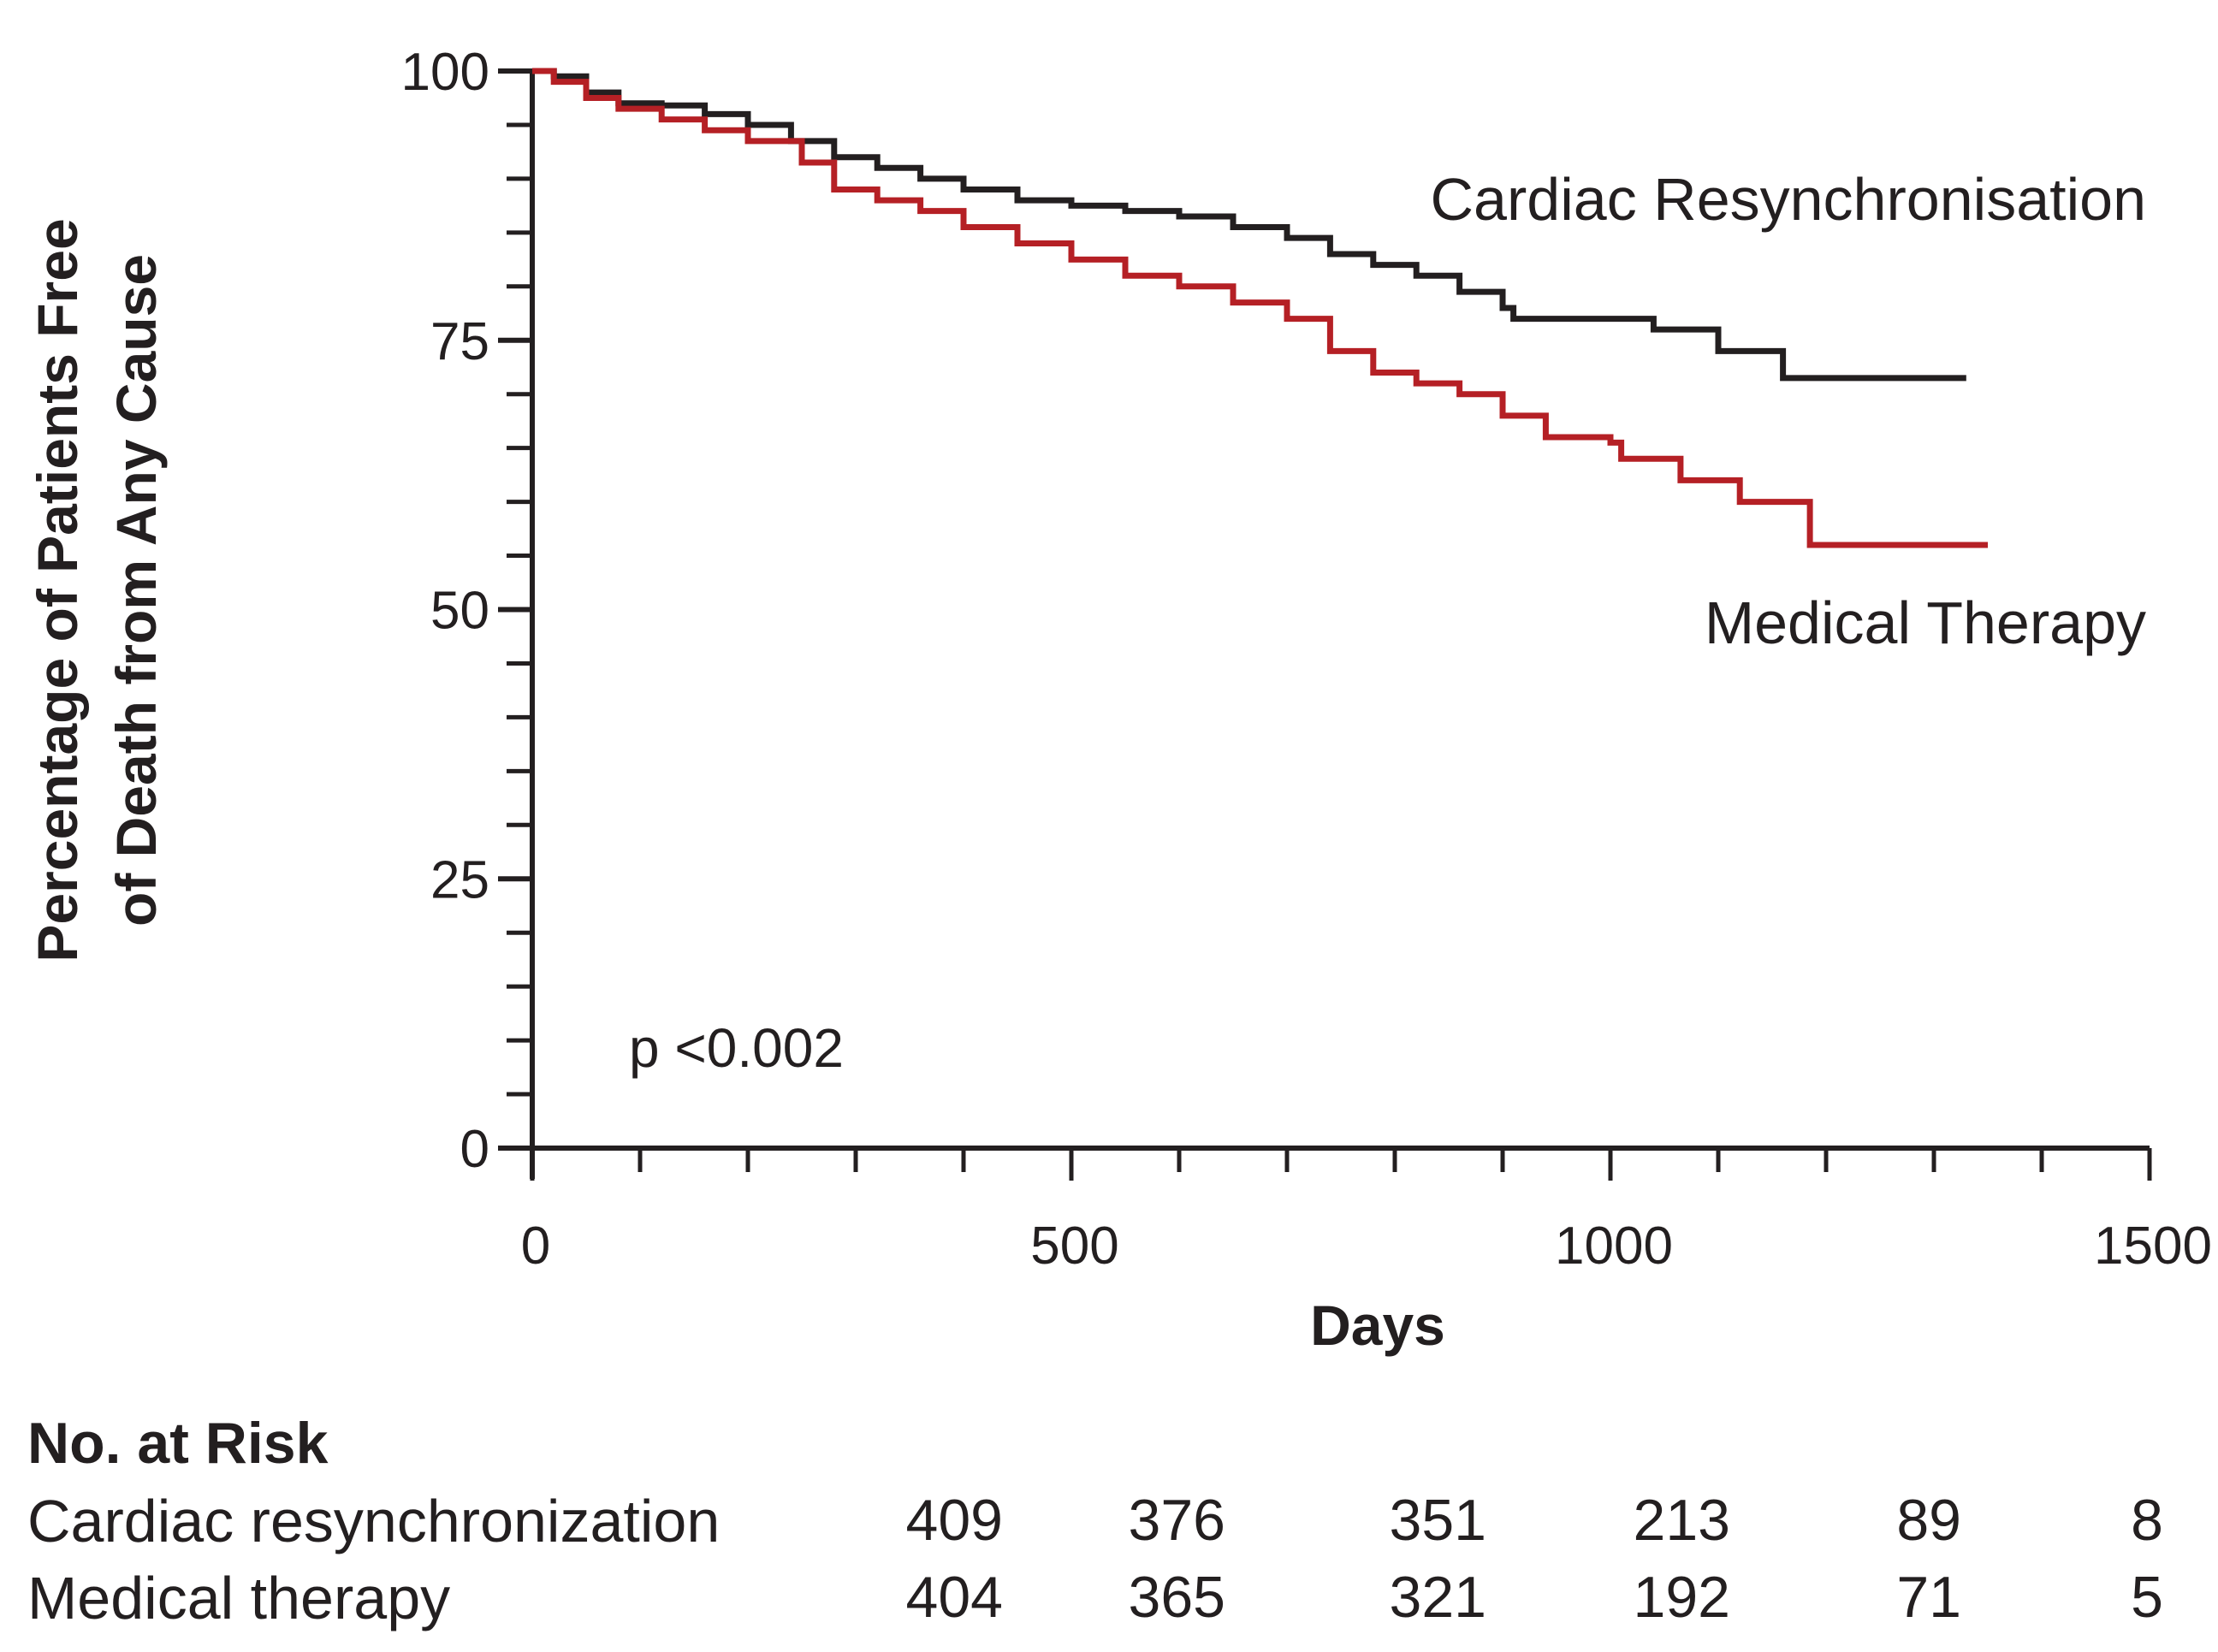 The image size is (2218, 1652). Describe the element at coordinates (1366, 1246) in the screenshot. I see `x-tick-labels: 0 500 1000 1500` at that location.